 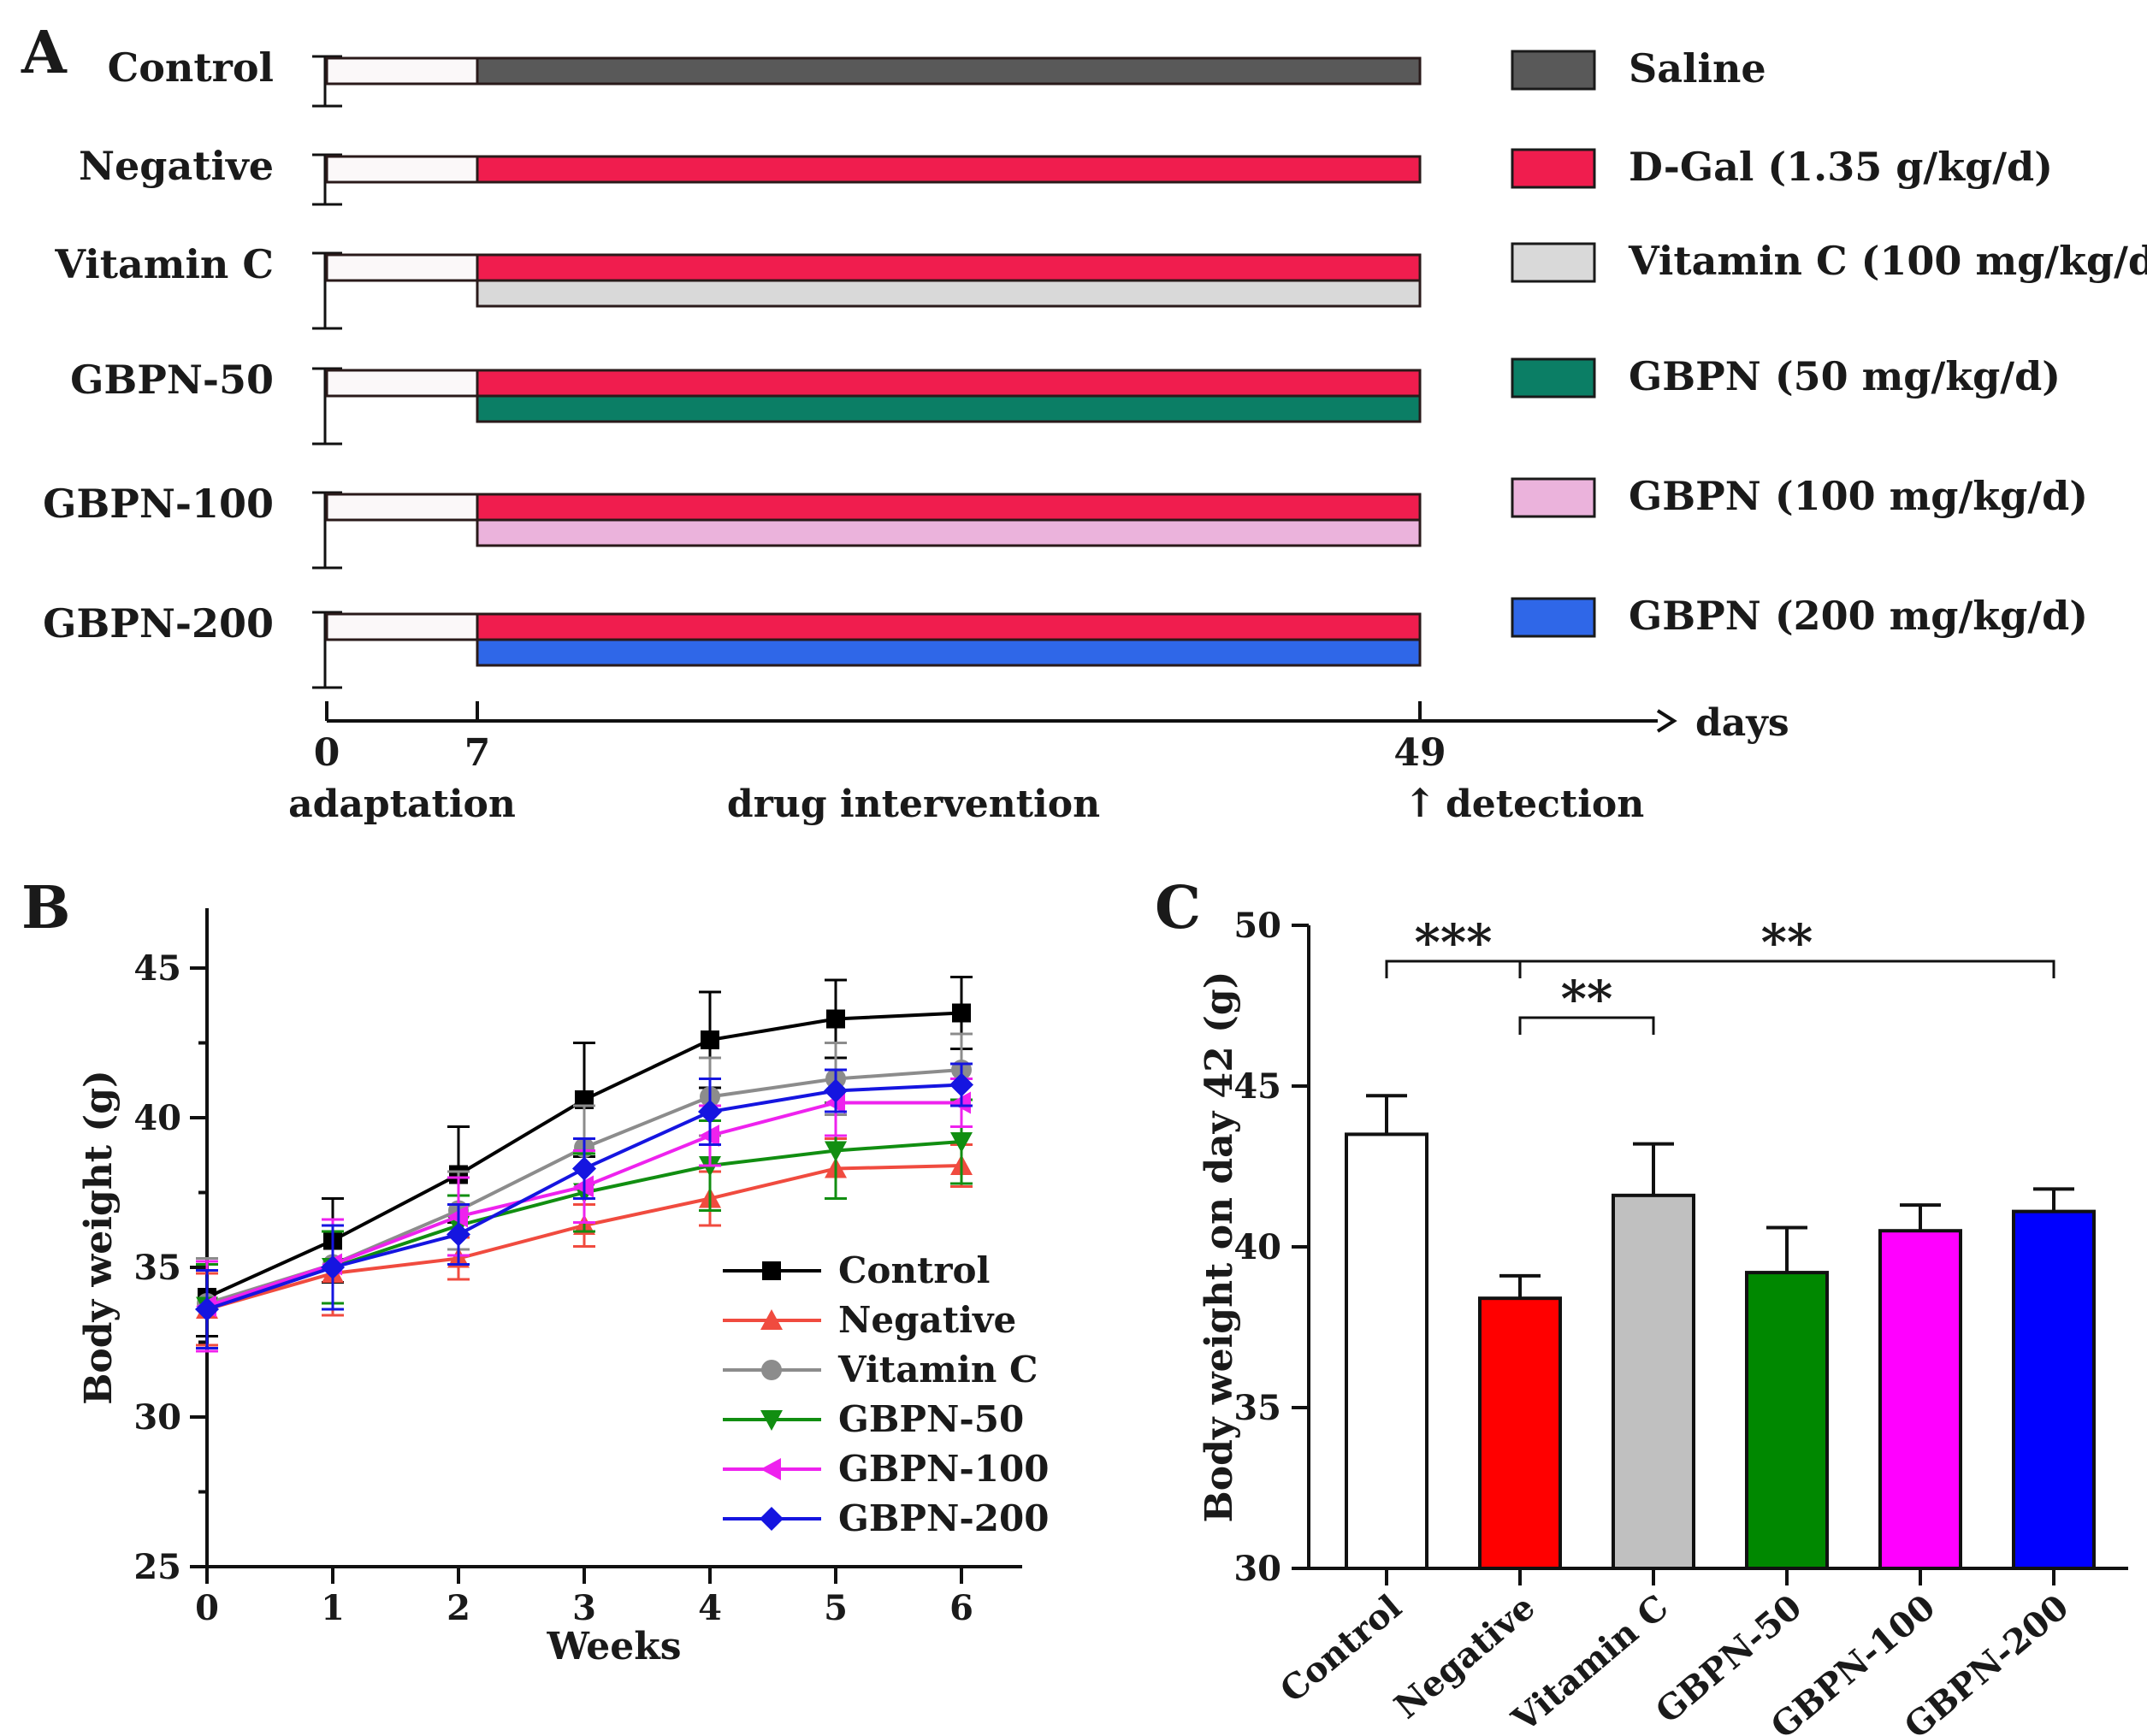 What do you see at coordinates (914, 804) in the screenshot?
I see `phase-drug-intervention: drug intervention` at bounding box center [914, 804].